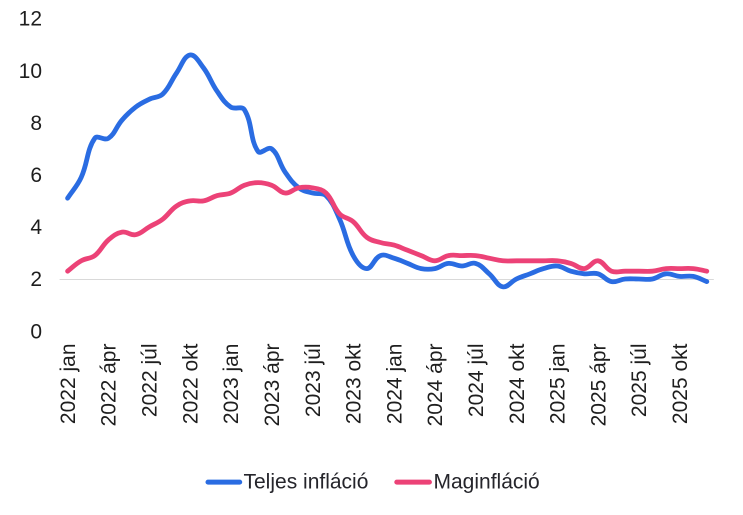 This screenshot has width=743, height=515. Describe the element at coordinates (30, 19) in the screenshot. I see `svg-text: 12` at that location.